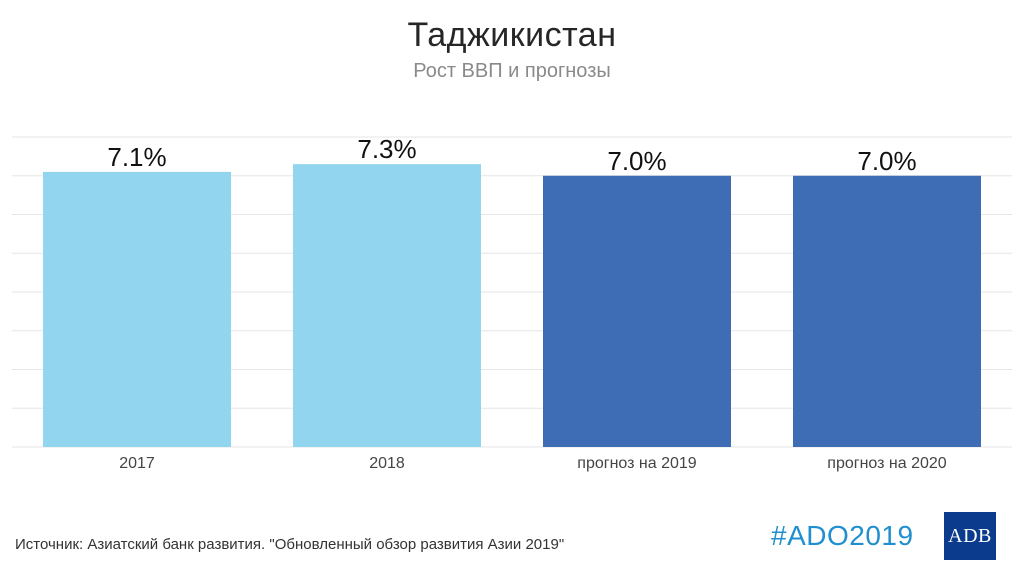 The image size is (1024, 575). I want to click on value-label-0: 7.1%, so click(136, 157).